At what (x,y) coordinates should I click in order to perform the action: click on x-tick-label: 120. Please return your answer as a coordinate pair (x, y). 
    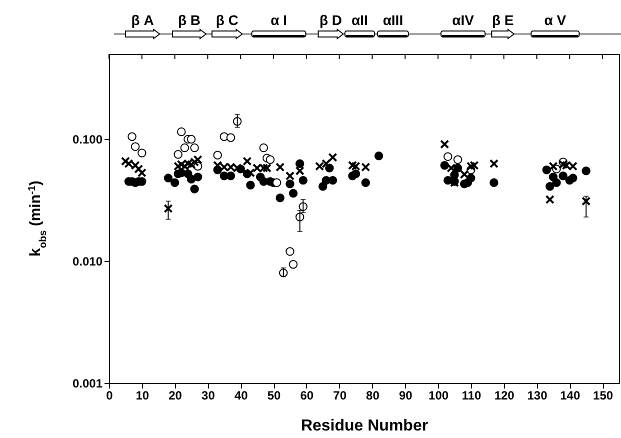
    Looking at the image, I should click on (504, 395).